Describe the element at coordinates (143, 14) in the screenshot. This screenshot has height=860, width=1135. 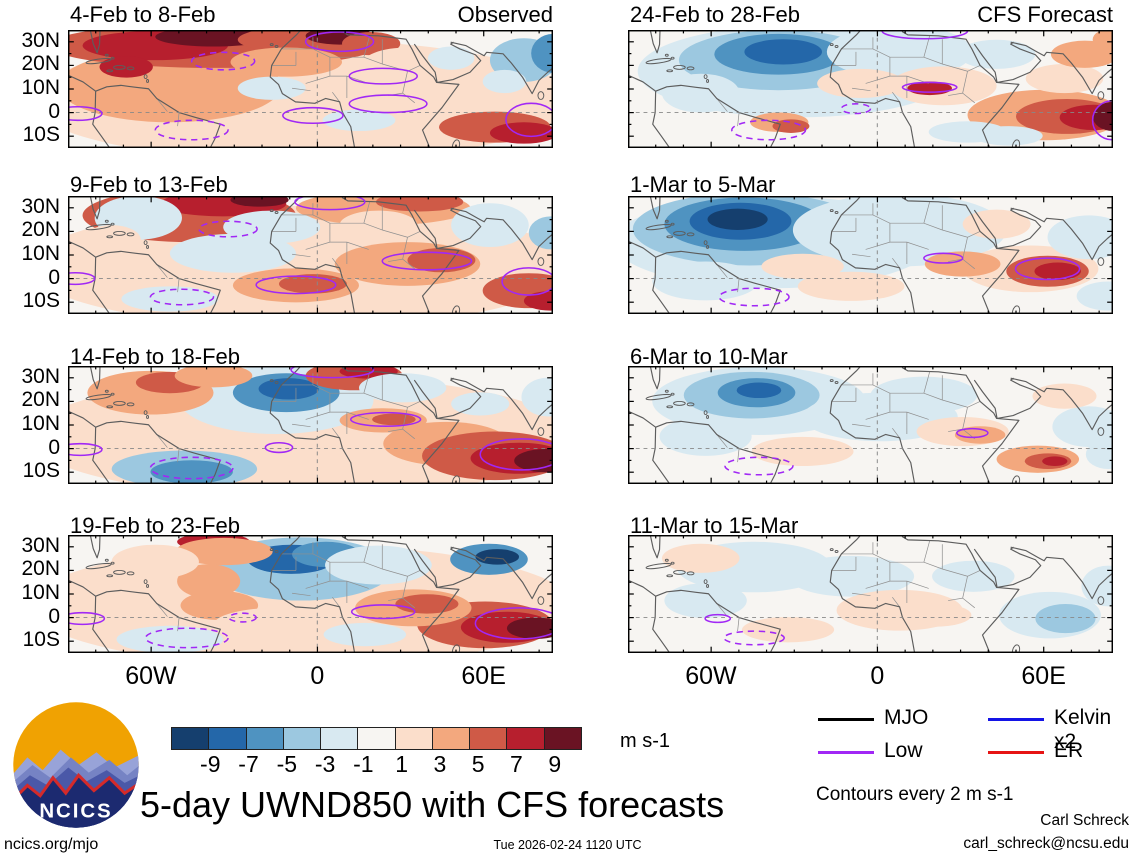
I see `panel-date-label: 4-Feb to 8-Feb` at that location.